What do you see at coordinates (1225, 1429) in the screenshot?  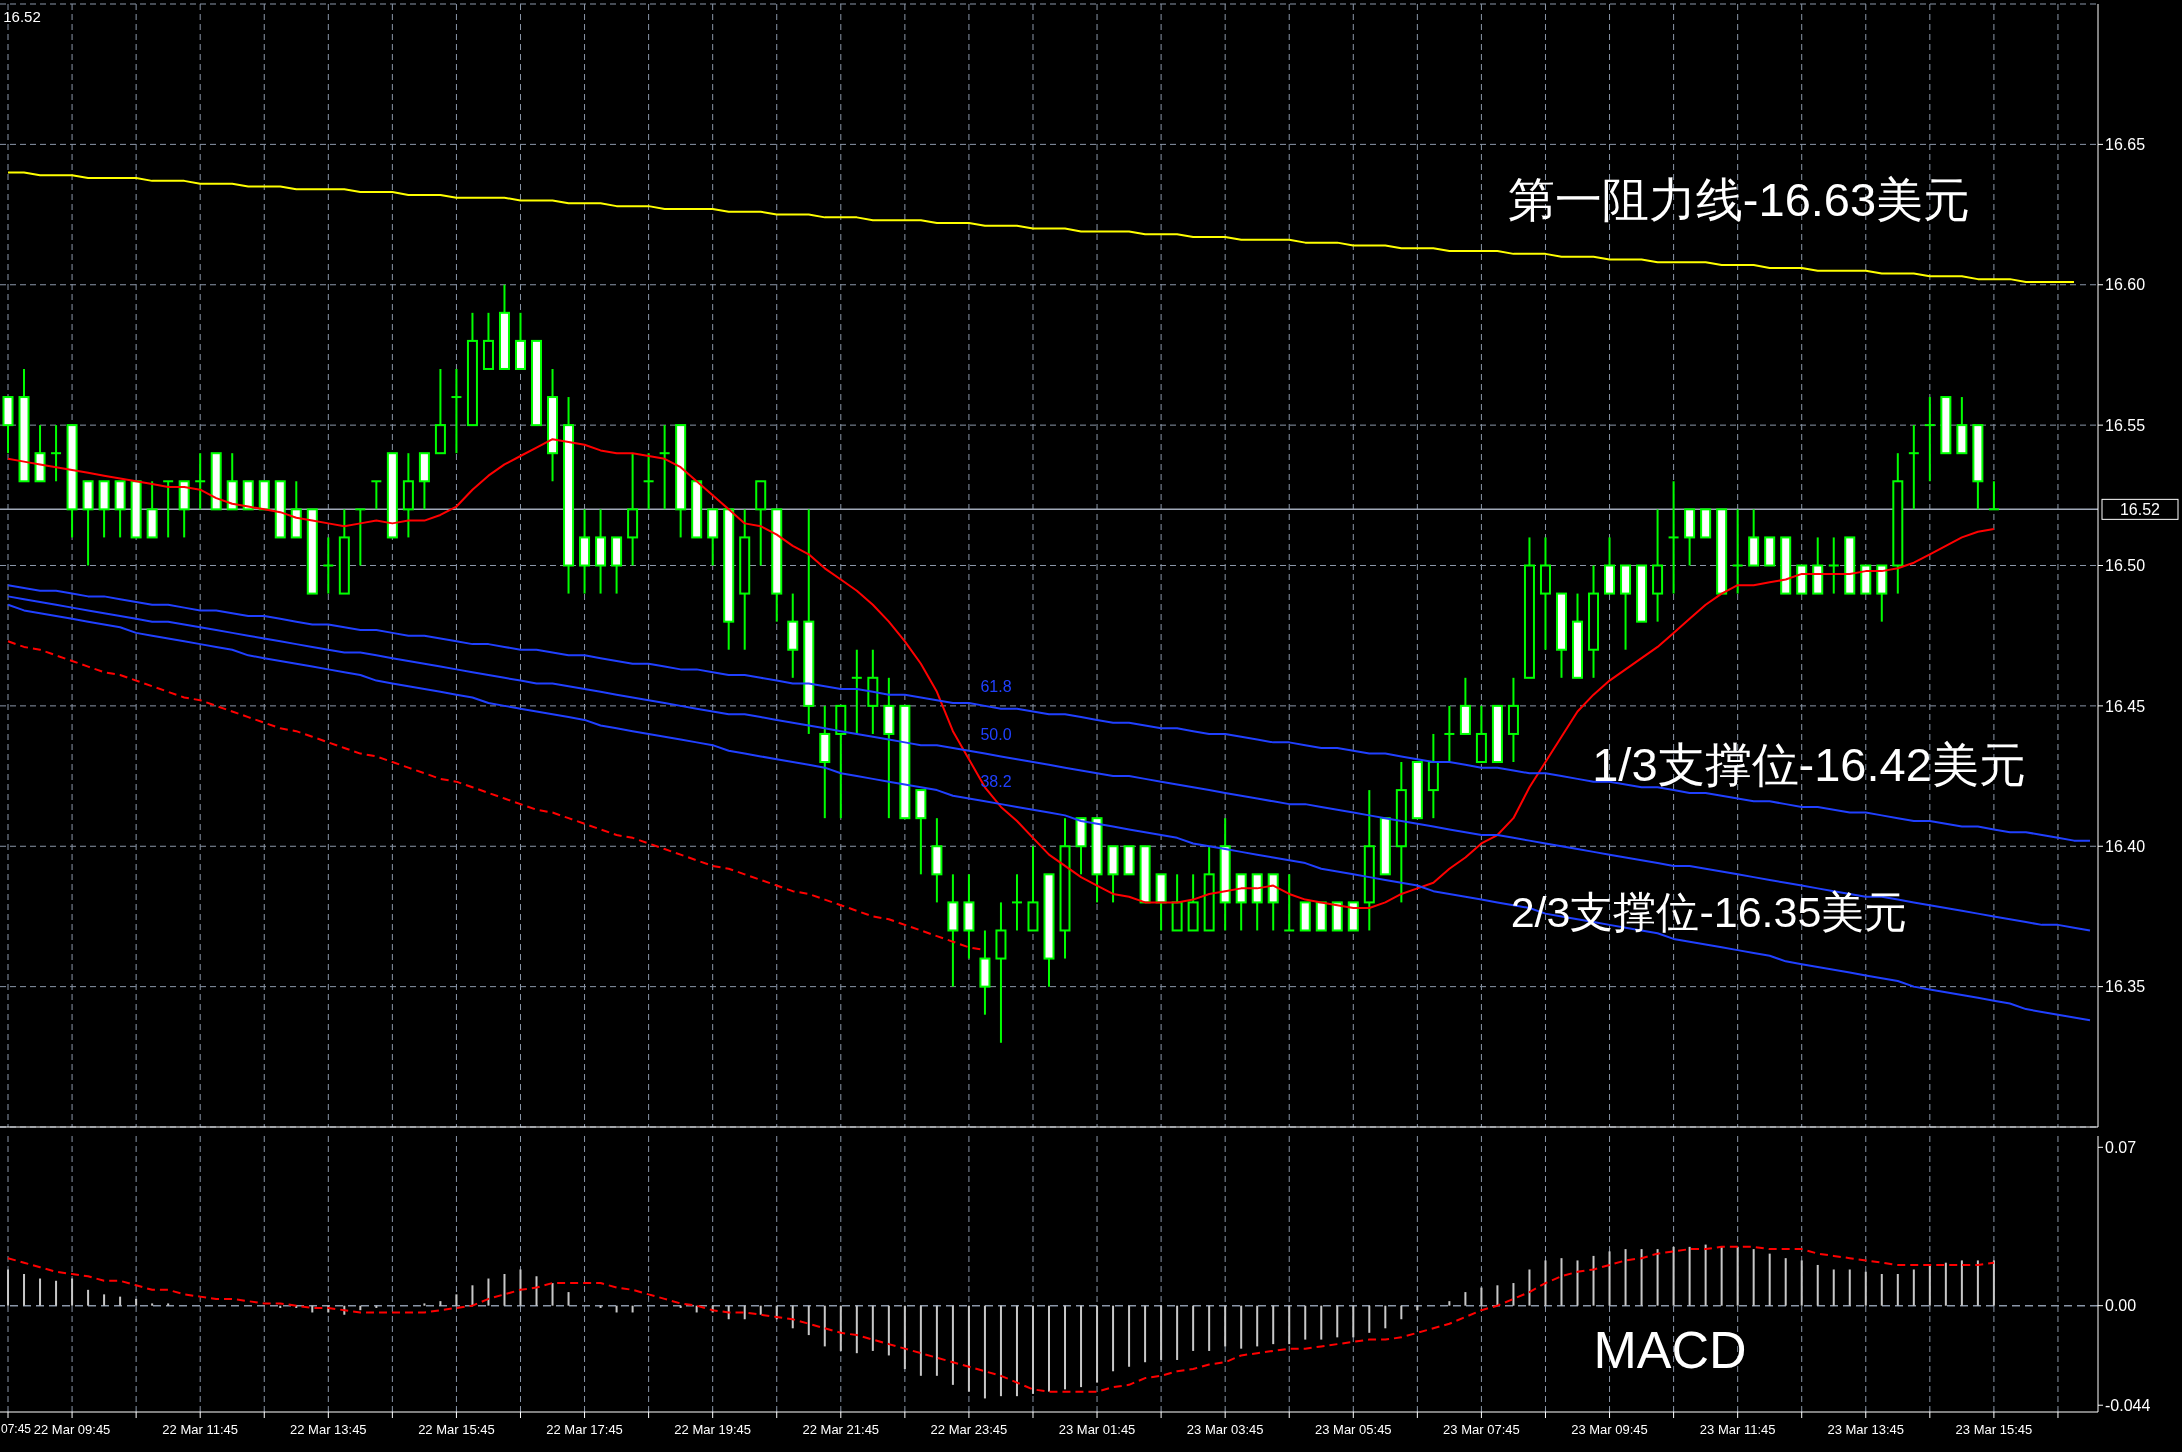 I see `x-tick-label: 23 Mar 03:45` at bounding box center [1225, 1429].